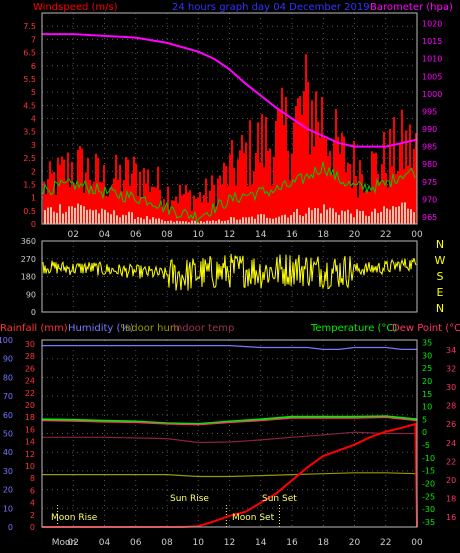  I want to click on windspeed-axis: 0 0.5 1 1.5 2 2.5 3 3.5 4 4.5 5 5.5 6 6.5 7 7.5, so click(29, 125).